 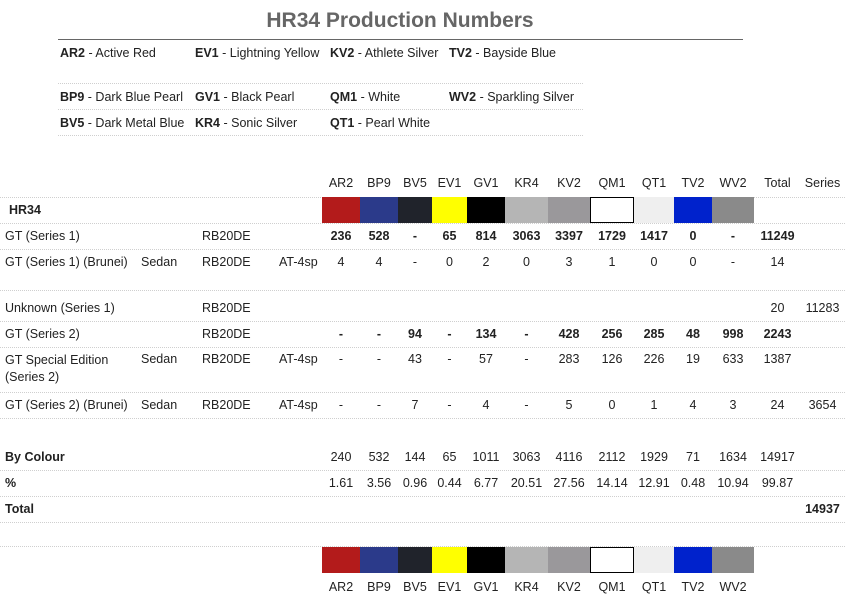 What do you see at coordinates (569, 587) in the screenshot?
I see `footer-code-kv2: KV2` at bounding box center [569, 587].